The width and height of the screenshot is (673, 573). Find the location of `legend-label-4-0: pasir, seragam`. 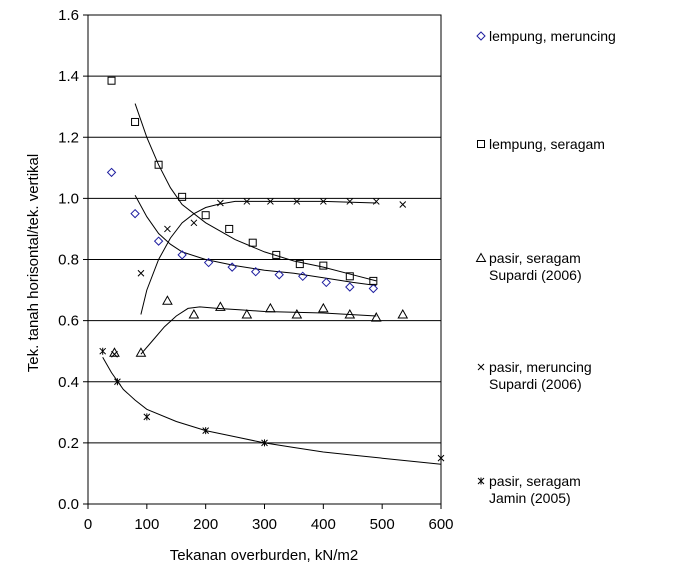

legend-label-4-0: pasir, seragam is located at coordinates (535, 481).